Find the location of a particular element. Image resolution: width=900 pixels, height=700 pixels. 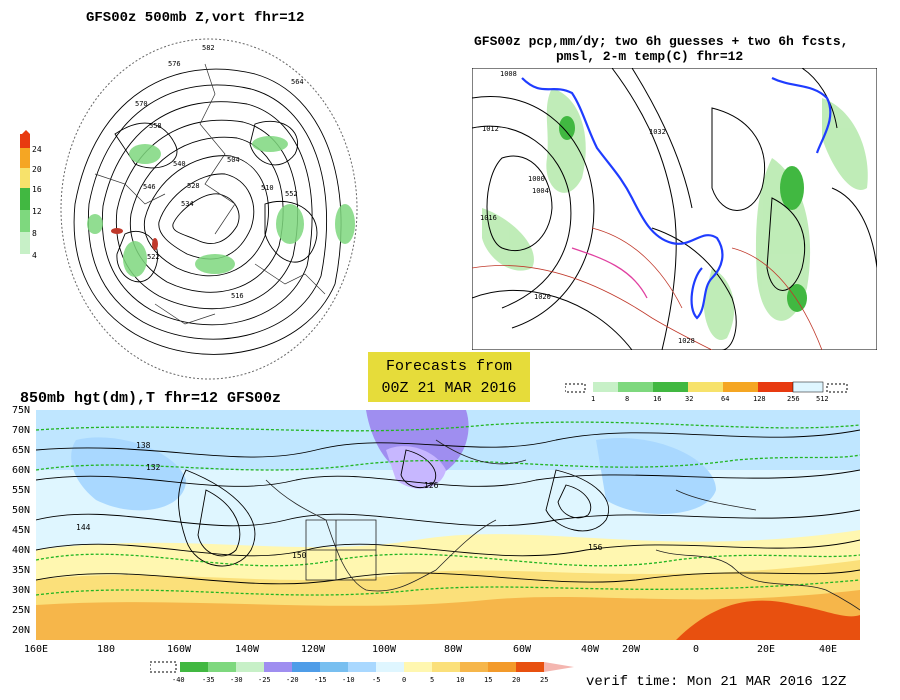

forecast-init-line2: 00Z 21 MAR 2016 is located at coordinates (449, 388).